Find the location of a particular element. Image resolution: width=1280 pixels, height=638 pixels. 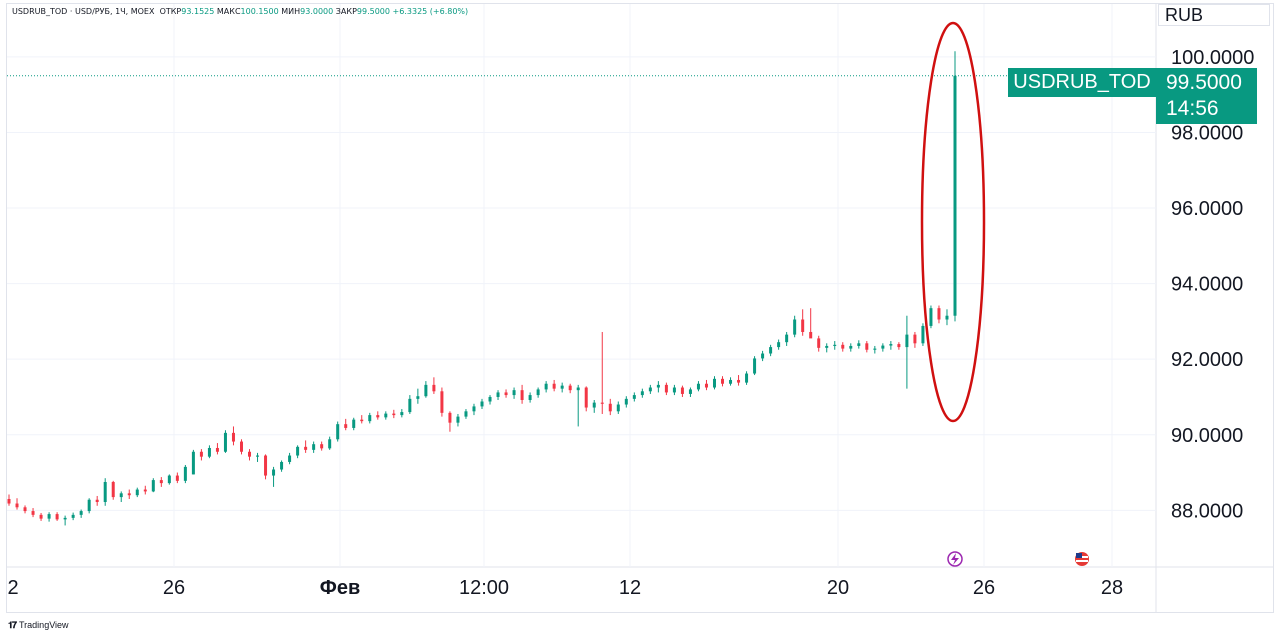

y-tick-label: 98.0000 is located at coordinates (1207, 133).